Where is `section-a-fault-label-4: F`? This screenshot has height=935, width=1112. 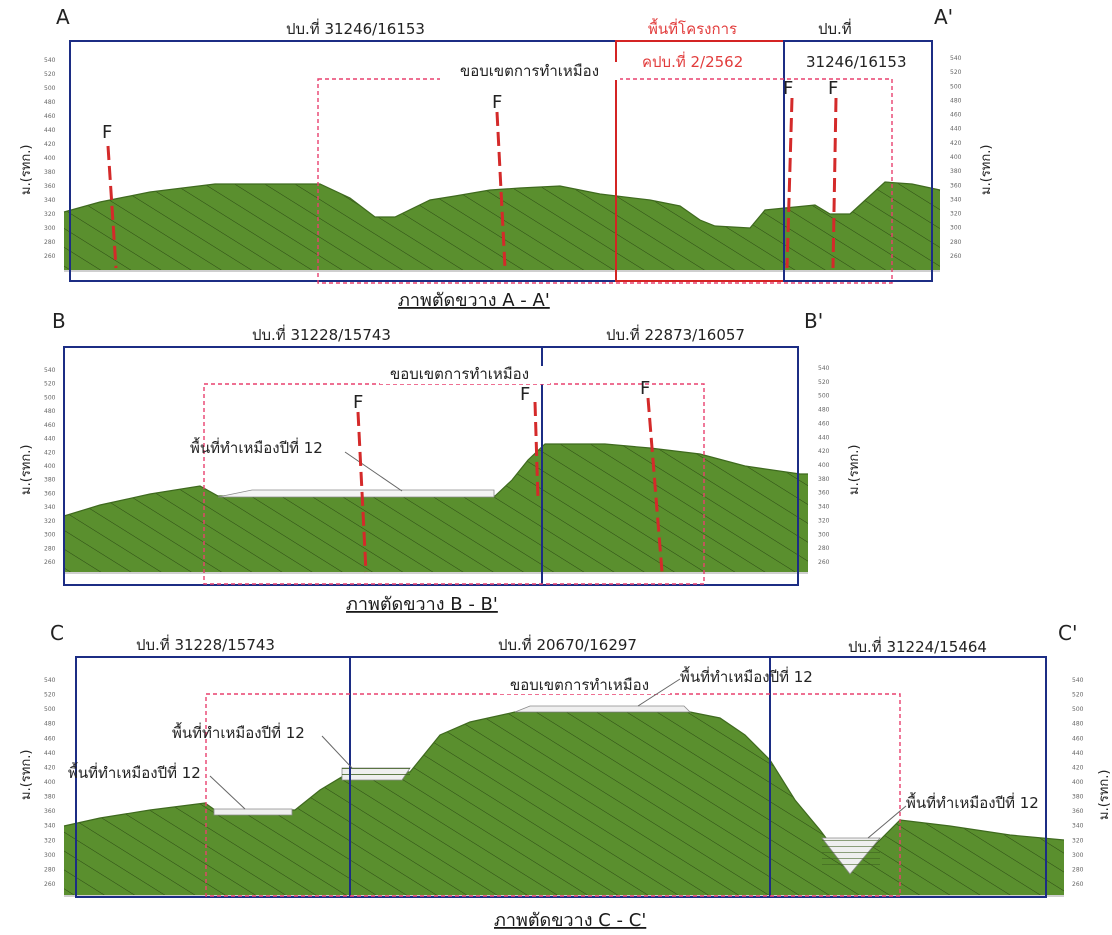
section-a-fault-label-4: F is located at coordinates (833, 88).